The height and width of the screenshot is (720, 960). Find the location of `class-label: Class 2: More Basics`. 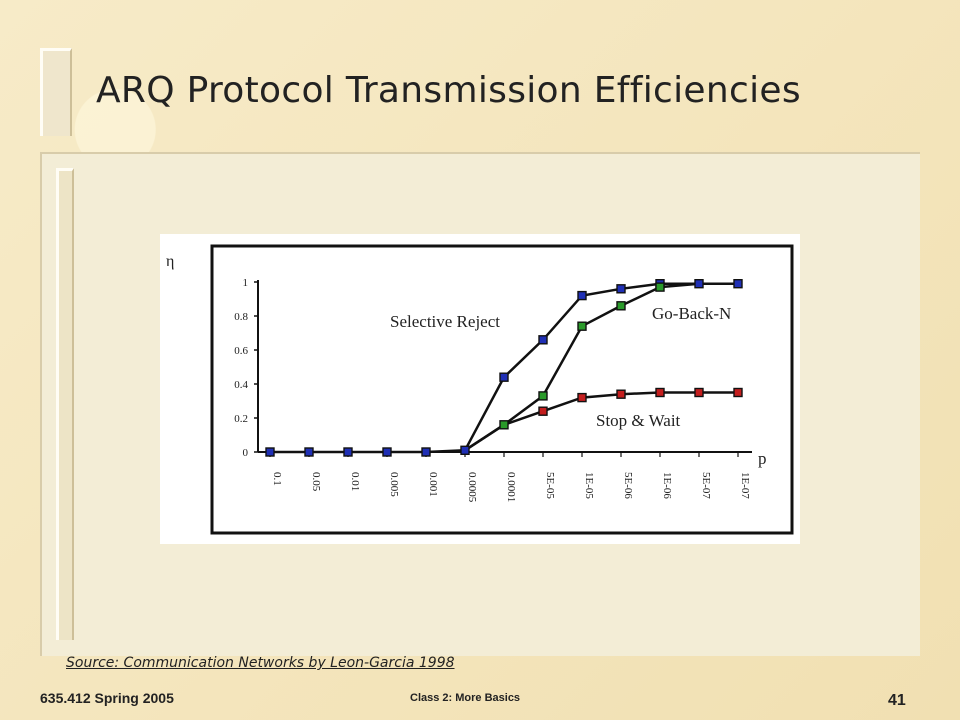

class-label: Class 2: More Basics is located at coordinates (465, 698).